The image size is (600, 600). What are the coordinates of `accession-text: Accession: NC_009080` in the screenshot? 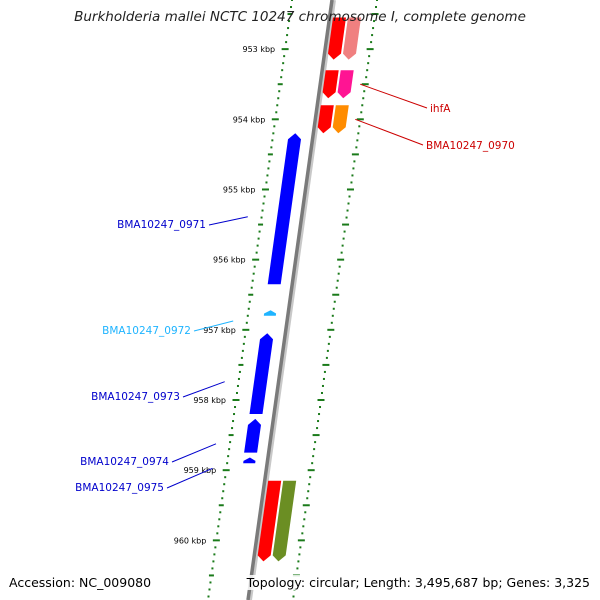 It's located at (80, 582).